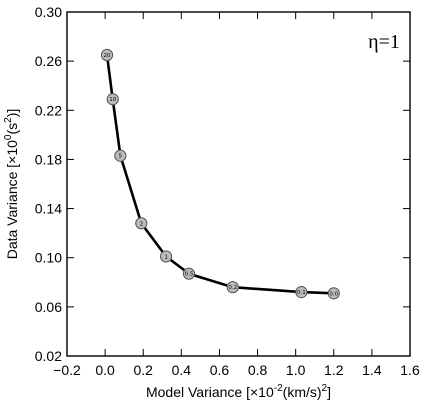  I want to click on data-point: 5, so click(120, 155).